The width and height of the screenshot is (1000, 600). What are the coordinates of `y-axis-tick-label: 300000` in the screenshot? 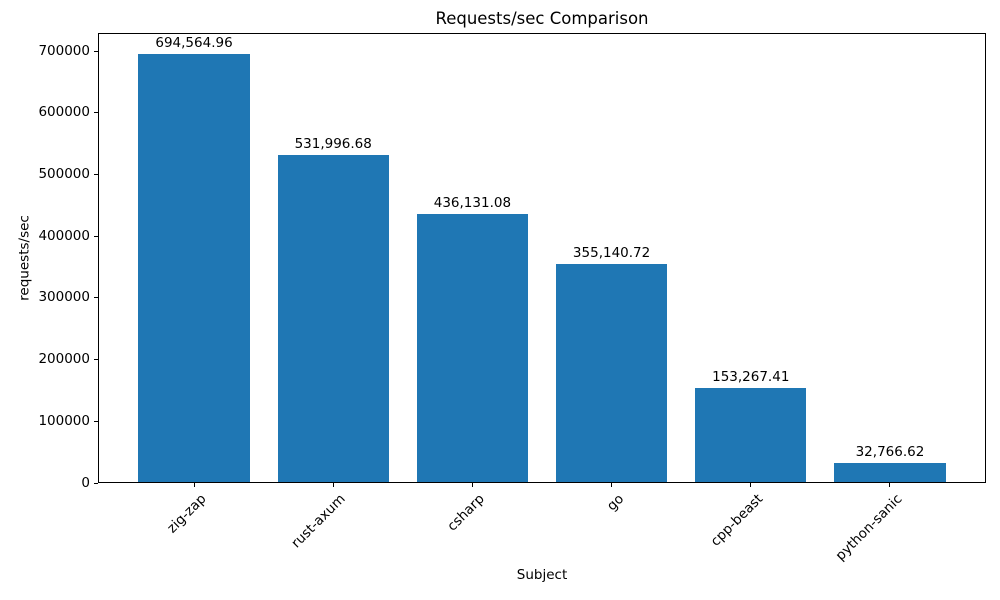 It's located at (64, 297).